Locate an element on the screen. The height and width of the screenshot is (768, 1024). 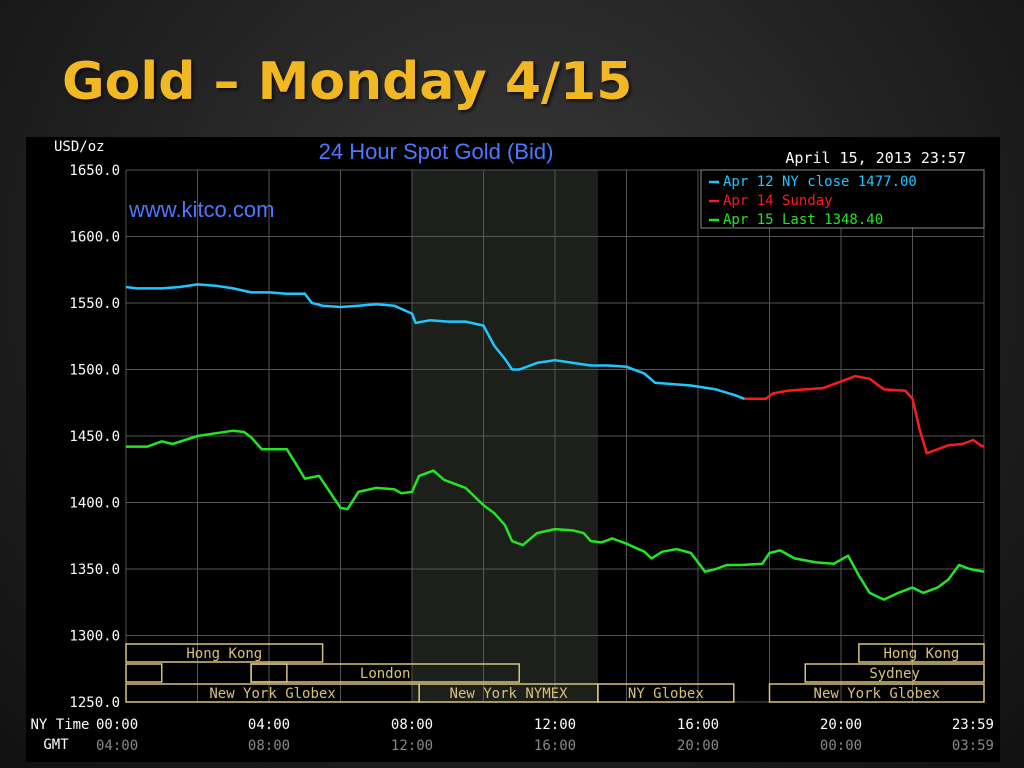
session-label: NY Globex is located at coordinates (666, 694).